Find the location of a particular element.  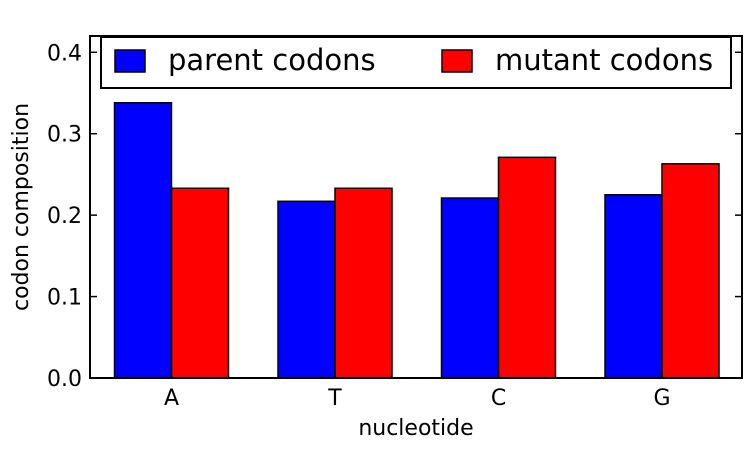

legend-box is located at coordinates (416, 62).